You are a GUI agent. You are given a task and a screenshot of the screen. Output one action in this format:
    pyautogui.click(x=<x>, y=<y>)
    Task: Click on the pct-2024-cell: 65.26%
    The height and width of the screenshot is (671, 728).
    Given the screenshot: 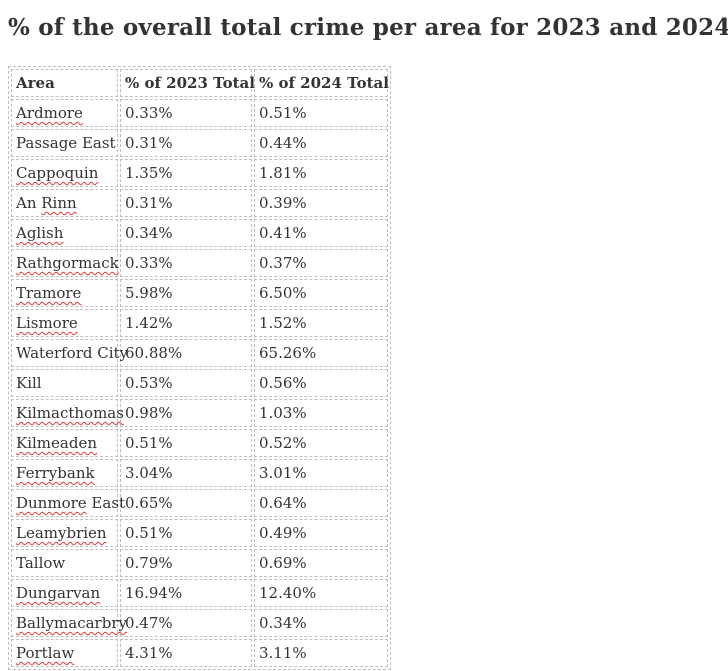 What is the action you would take?
    pyautogui.click(x=321, y=353)
    